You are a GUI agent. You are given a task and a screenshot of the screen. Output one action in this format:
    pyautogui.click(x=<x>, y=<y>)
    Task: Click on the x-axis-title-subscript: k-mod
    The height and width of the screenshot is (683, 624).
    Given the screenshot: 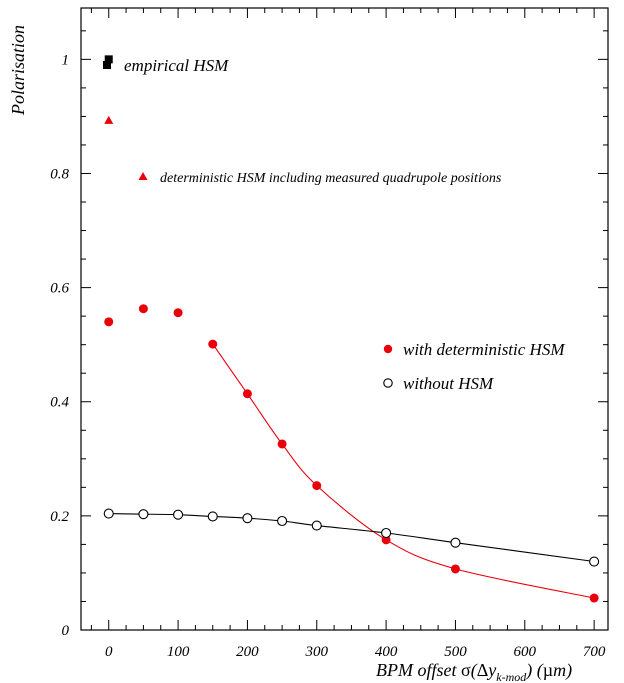 What is the action you would take?
    pyautogui.click(x=511, y=676)
    